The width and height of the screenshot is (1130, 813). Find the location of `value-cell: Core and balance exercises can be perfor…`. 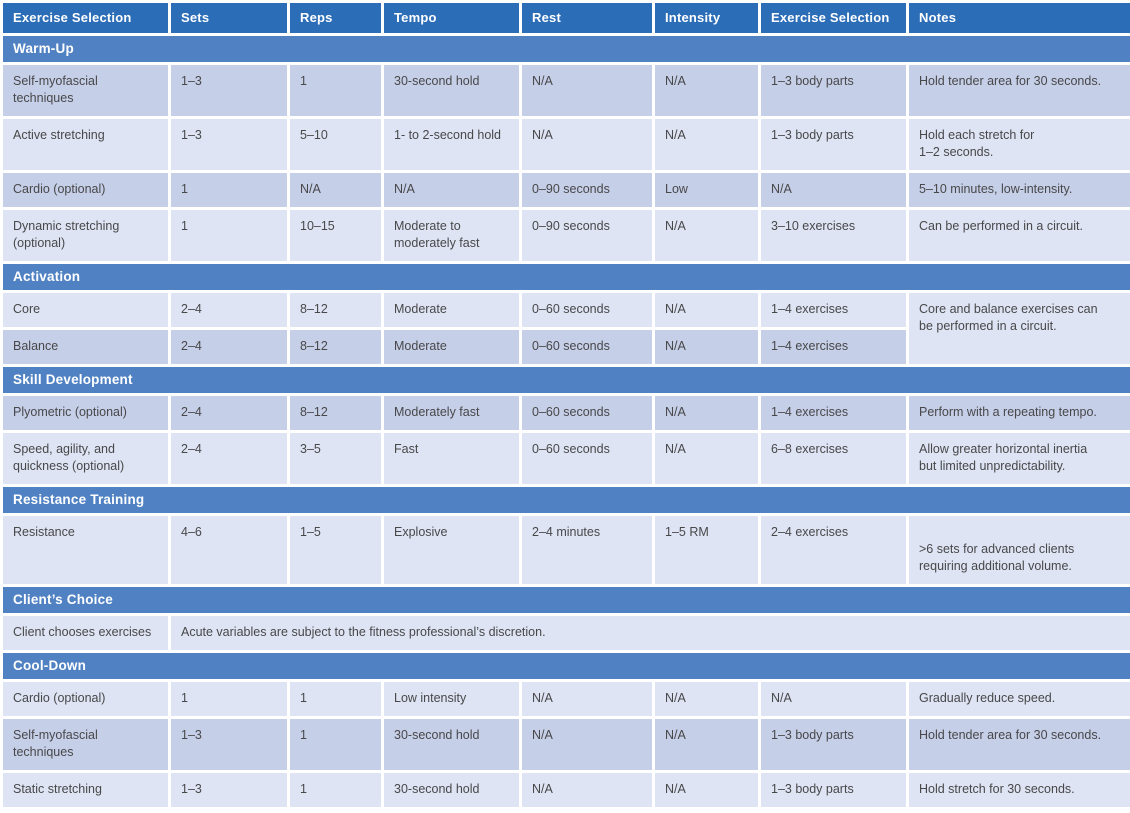

value-cell: Core and balance exercises can be perfor… is located at coordinates (1018, 328).